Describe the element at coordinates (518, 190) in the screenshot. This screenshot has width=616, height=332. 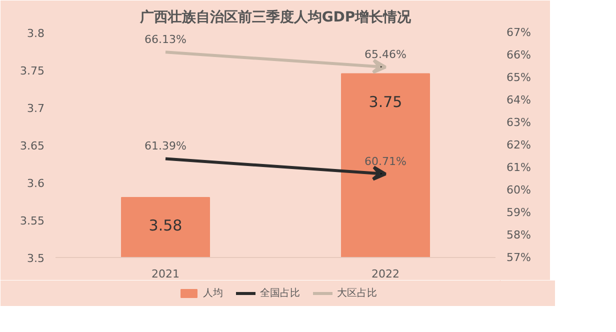
I see `y2-tick-label: 60%` at that location.